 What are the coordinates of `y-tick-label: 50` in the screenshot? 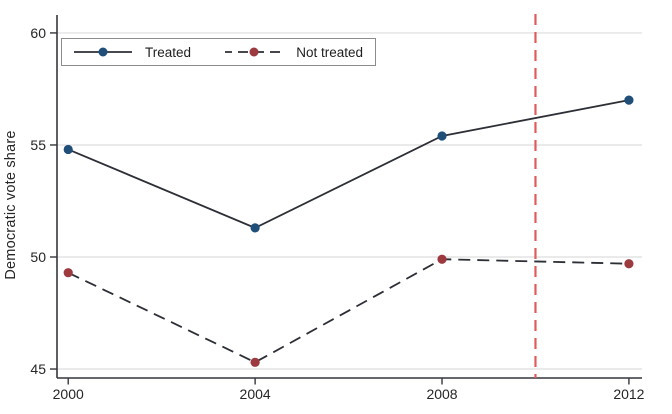 It's located at (38, 257).